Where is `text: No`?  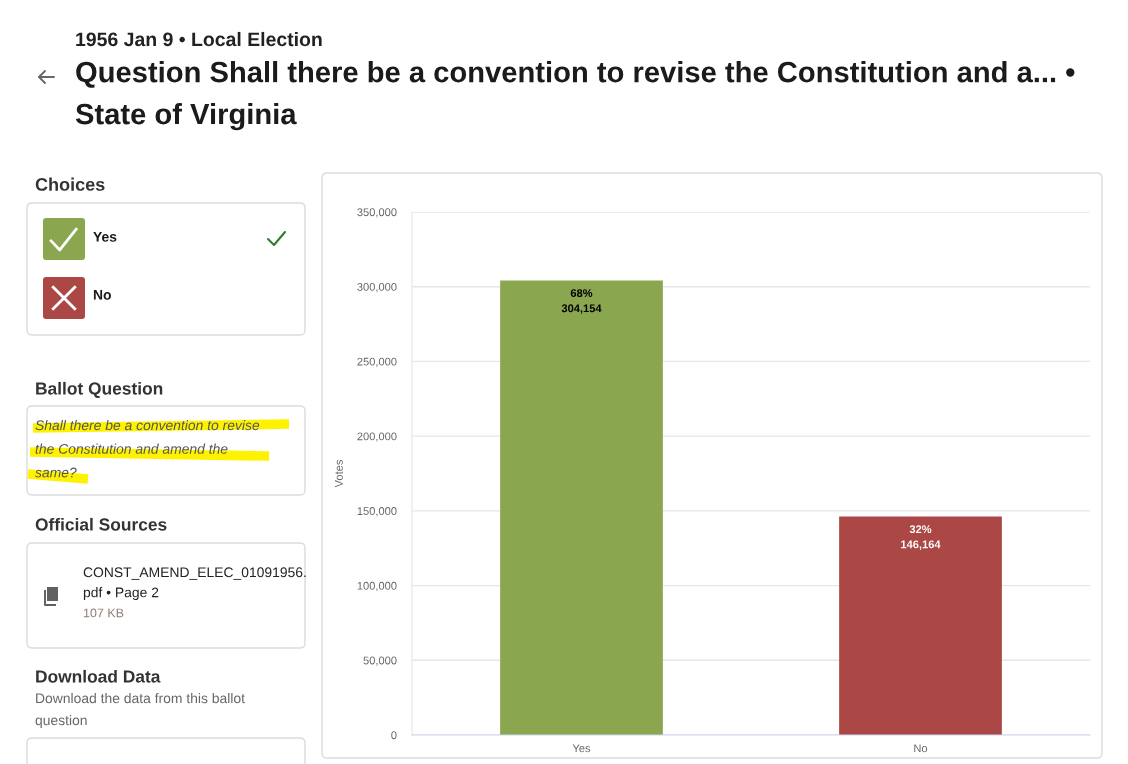
text: No is located at coordinates (102, 295).